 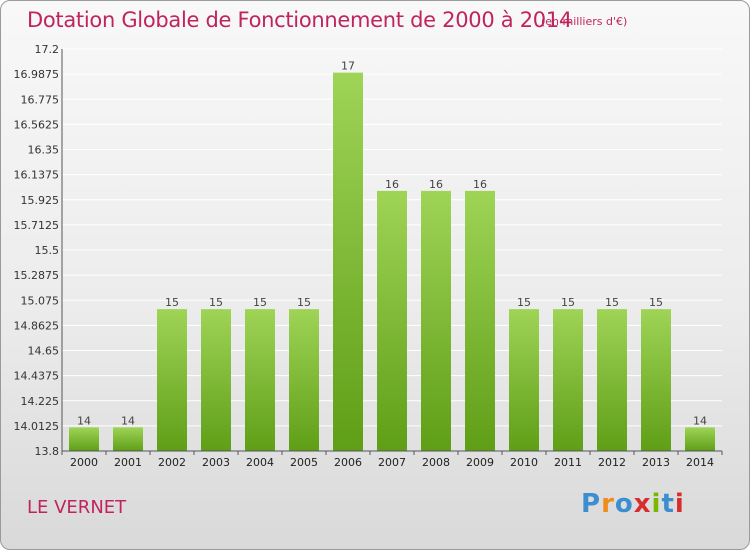 I want to click on y-tick-label: 14.65, so click(x=44, y=351).